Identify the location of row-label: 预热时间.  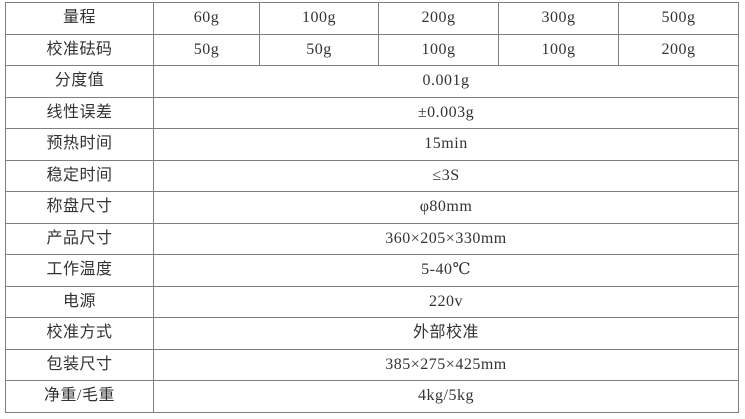
(79, 144).